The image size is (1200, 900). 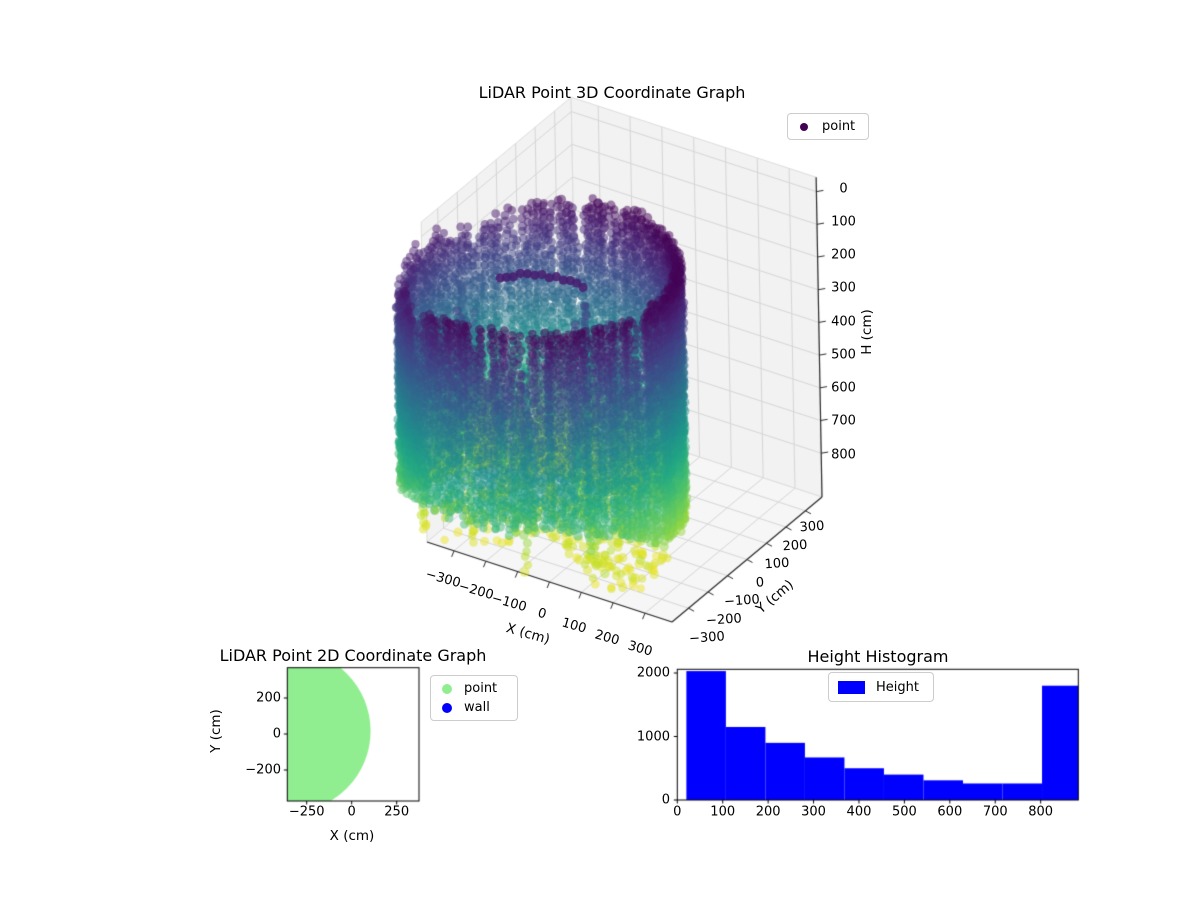 I want to click on legend-label: wall, so click(x=477, y=707).